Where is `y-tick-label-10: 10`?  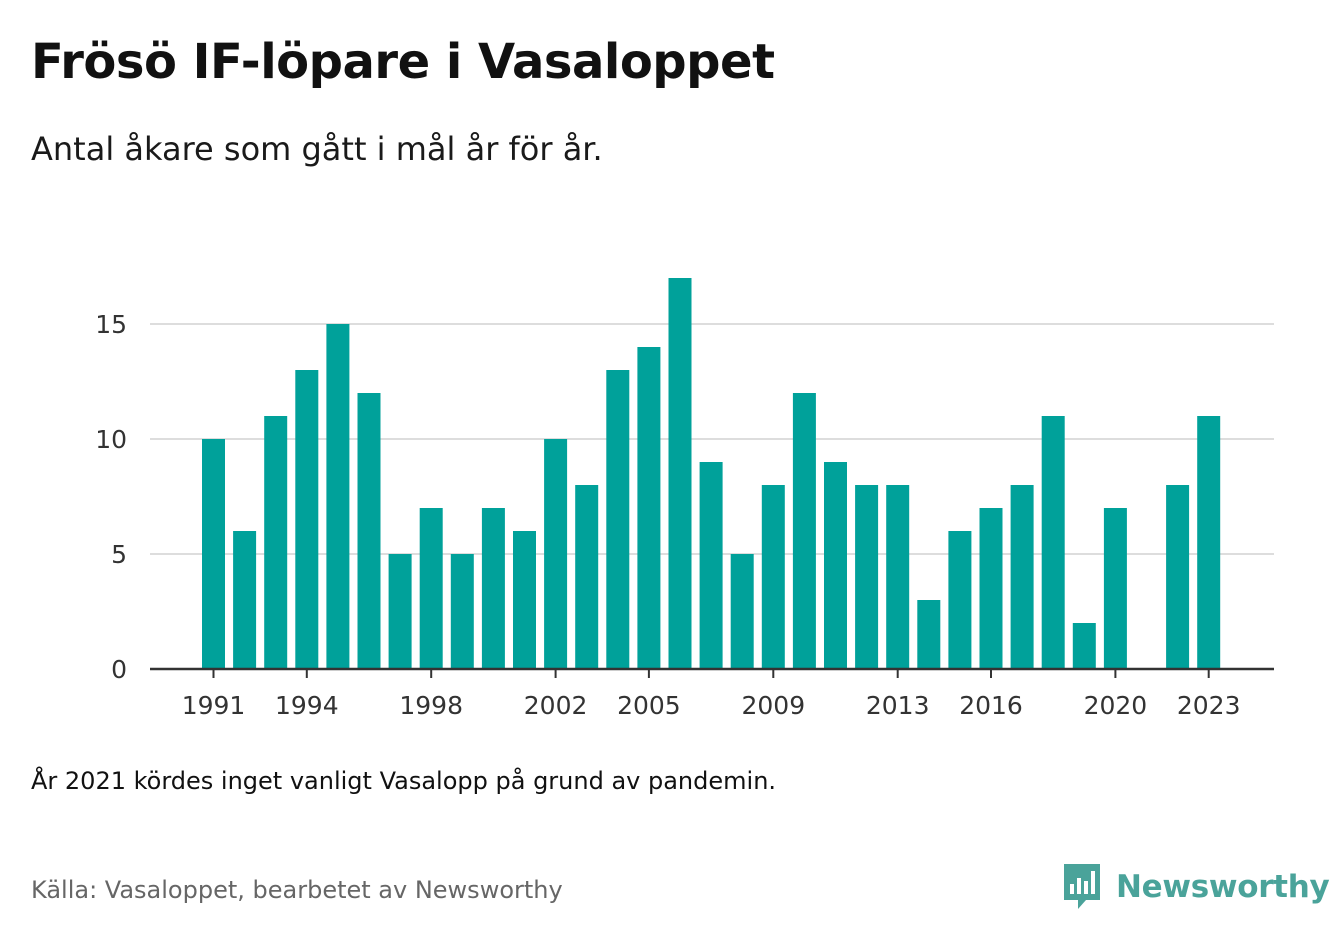 y-tick-label-10: 10 is located at coordinates (111, 439).